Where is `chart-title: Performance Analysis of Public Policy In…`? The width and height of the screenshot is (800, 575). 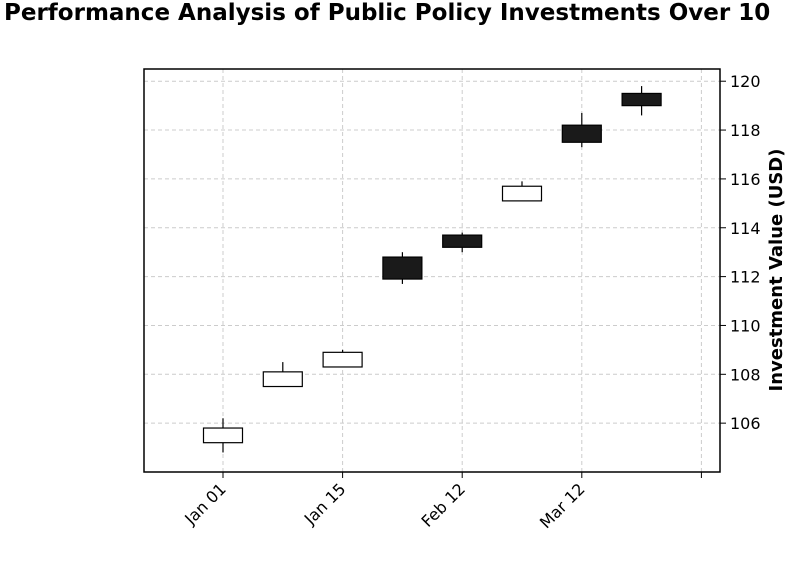 chart-title: Performance Analysis of Public Policy In… is located at coordinates (387, 13).